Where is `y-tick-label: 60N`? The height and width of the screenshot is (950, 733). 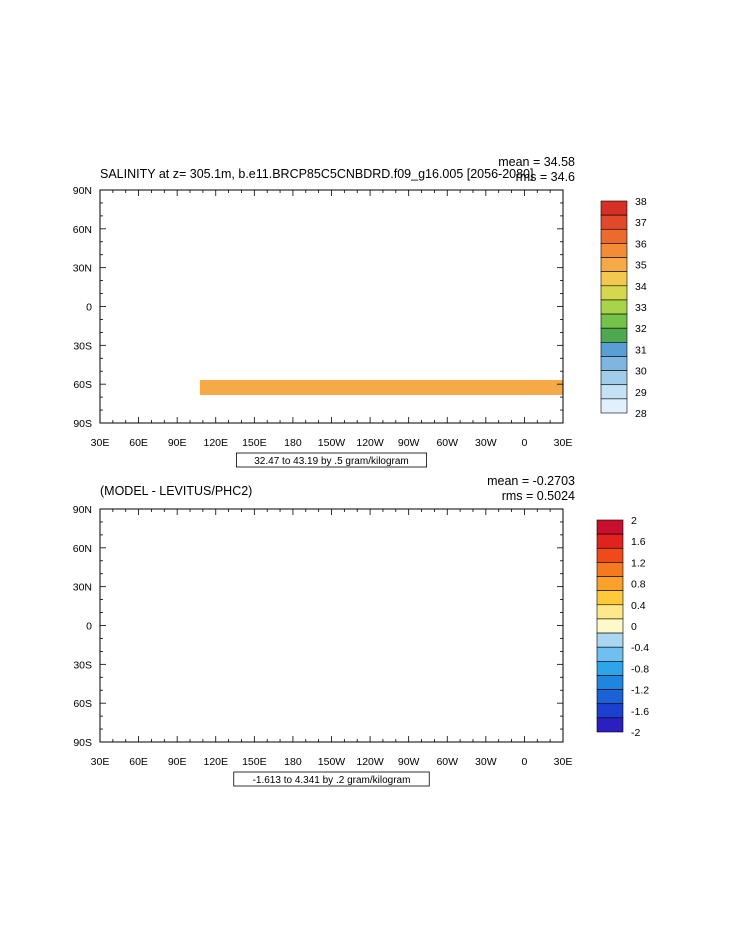
y-tick-label: 60N is located at coordinates (82, 549).